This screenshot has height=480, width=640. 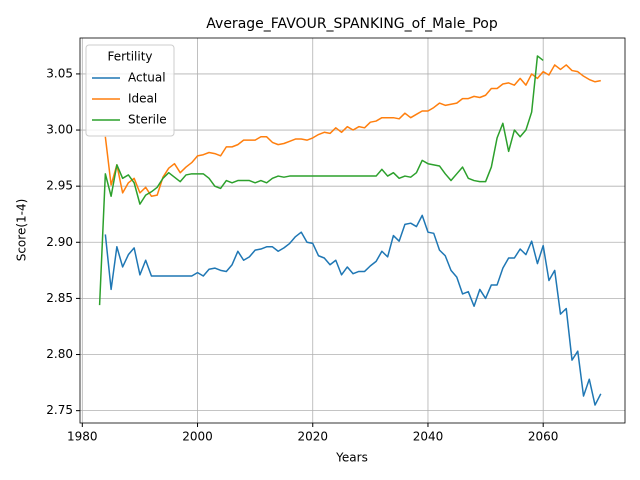 What do you see at coordinates (59, 130) in the screenshot?
I see `y-tick-label: 3.00` at bounding box center [59, 130].